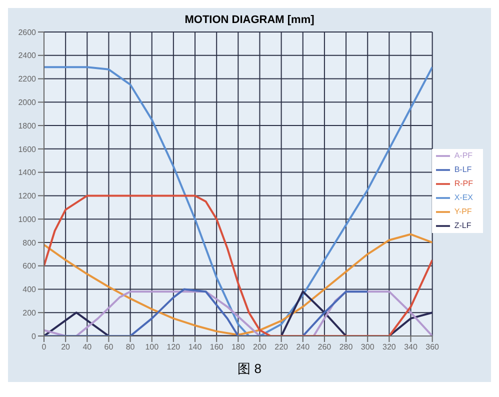 The height and width of the screenshot is (397, 499). I want to click on legend-label: R-PF, so click(463, 183).